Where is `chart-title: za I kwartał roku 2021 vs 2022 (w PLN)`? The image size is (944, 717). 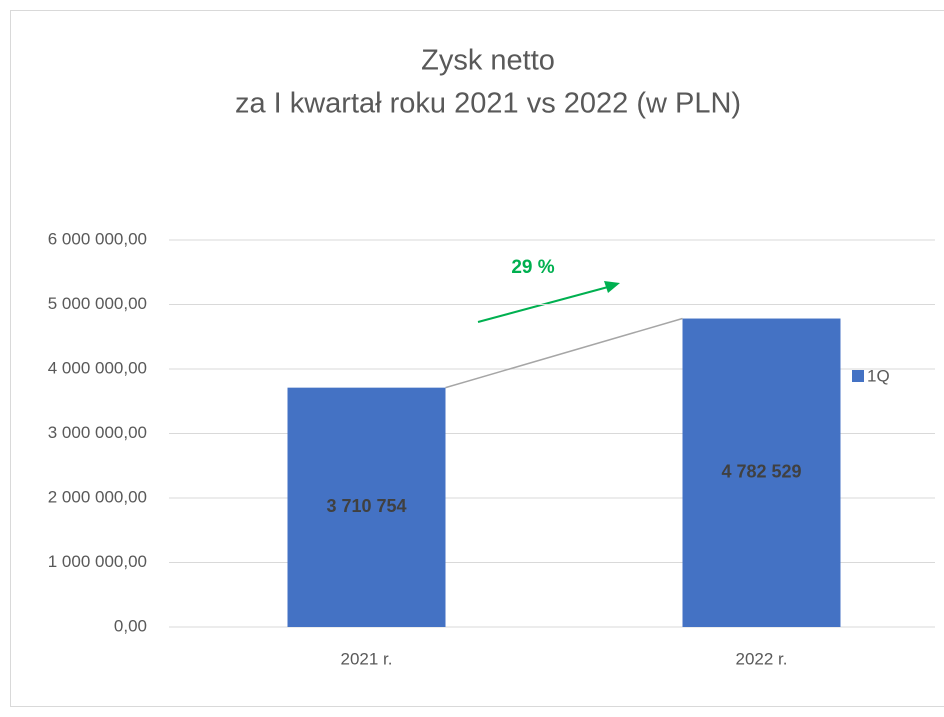 chart-title: za I kwartał roku 2021 vs 2022 (w PLN) is located at coordinates (488, 104).